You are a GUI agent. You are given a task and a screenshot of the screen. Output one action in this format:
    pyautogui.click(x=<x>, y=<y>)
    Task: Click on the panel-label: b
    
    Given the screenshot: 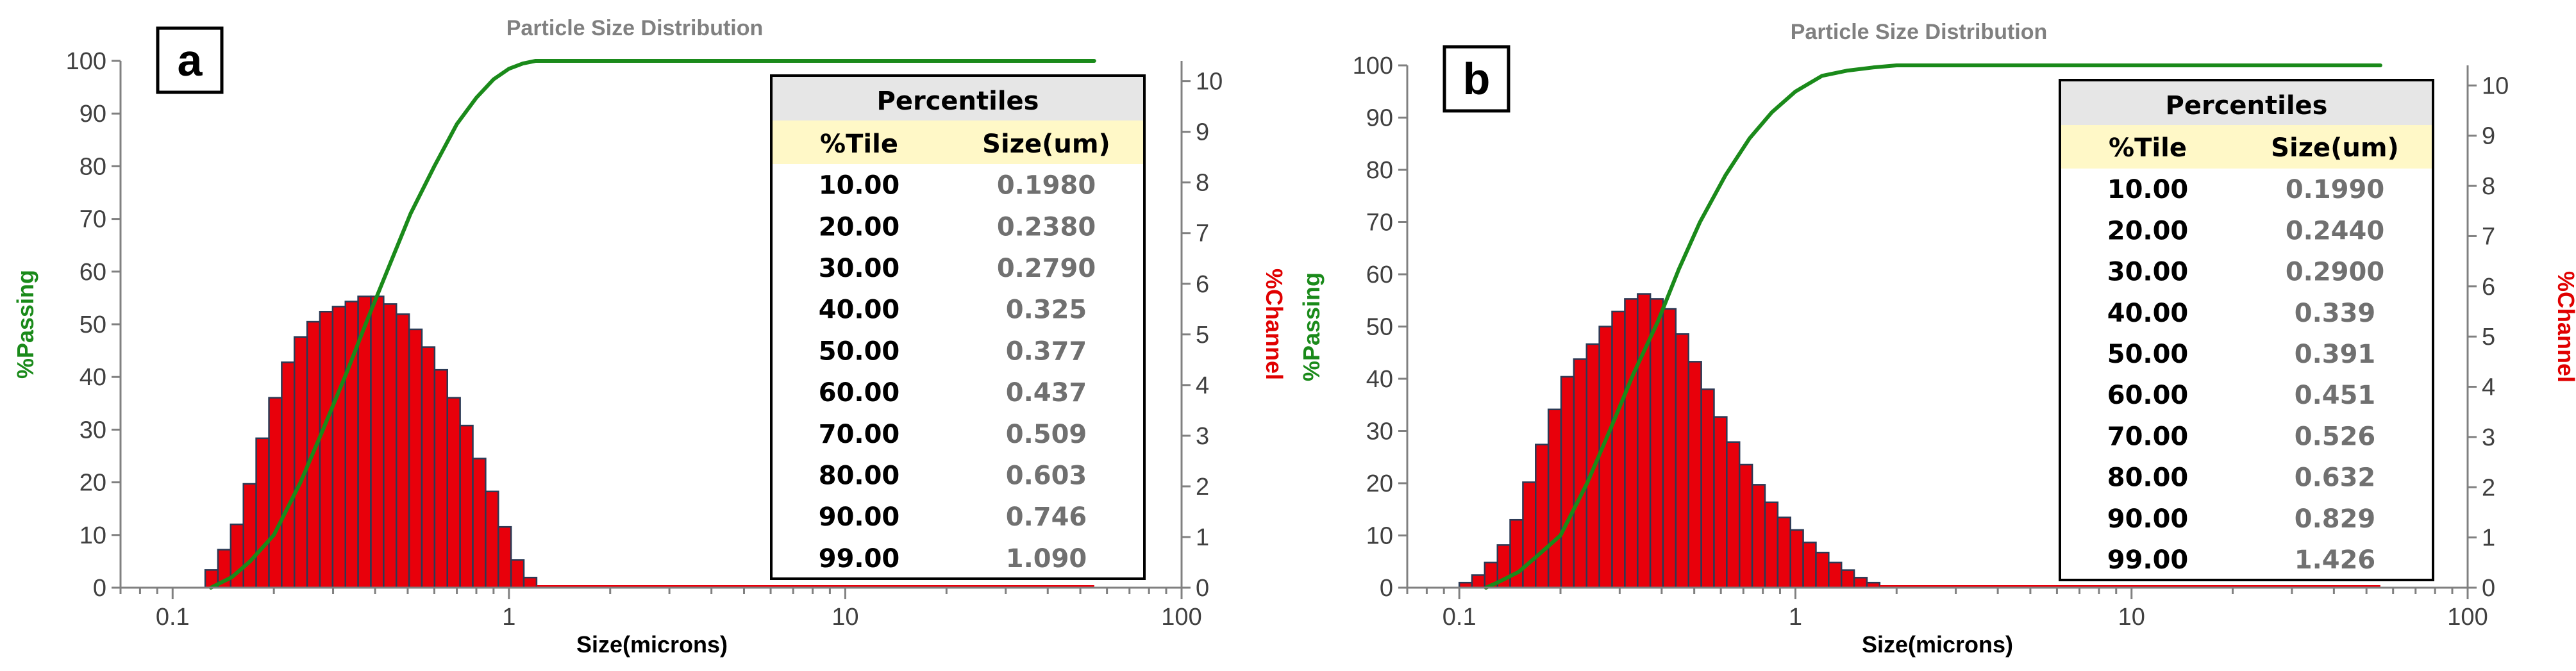 What is the action you would take?
    pyautogui.click(x=1477, y=79)
    